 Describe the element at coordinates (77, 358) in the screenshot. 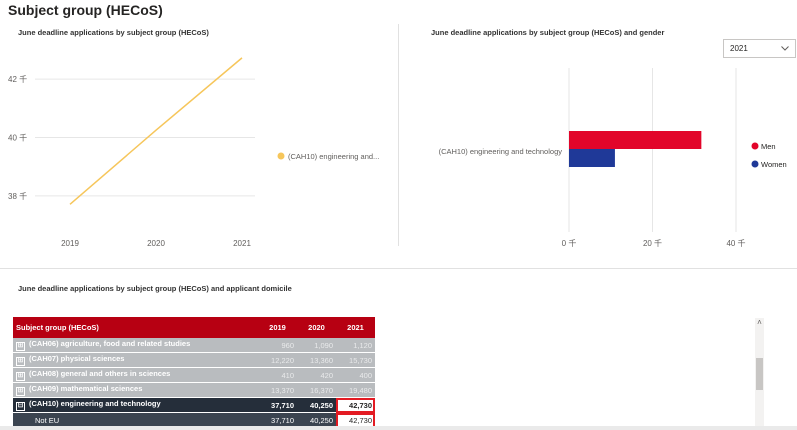

I see `row-label-text: (CAH07) physical sciences` at that location.